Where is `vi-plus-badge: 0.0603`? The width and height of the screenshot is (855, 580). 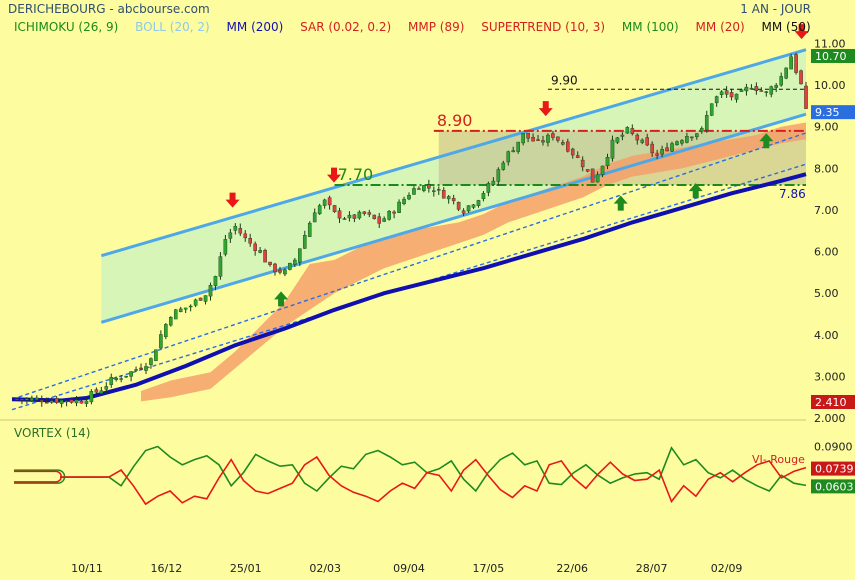 vi-plus-badge: 0.0603 is located at coordinates (834, 486).